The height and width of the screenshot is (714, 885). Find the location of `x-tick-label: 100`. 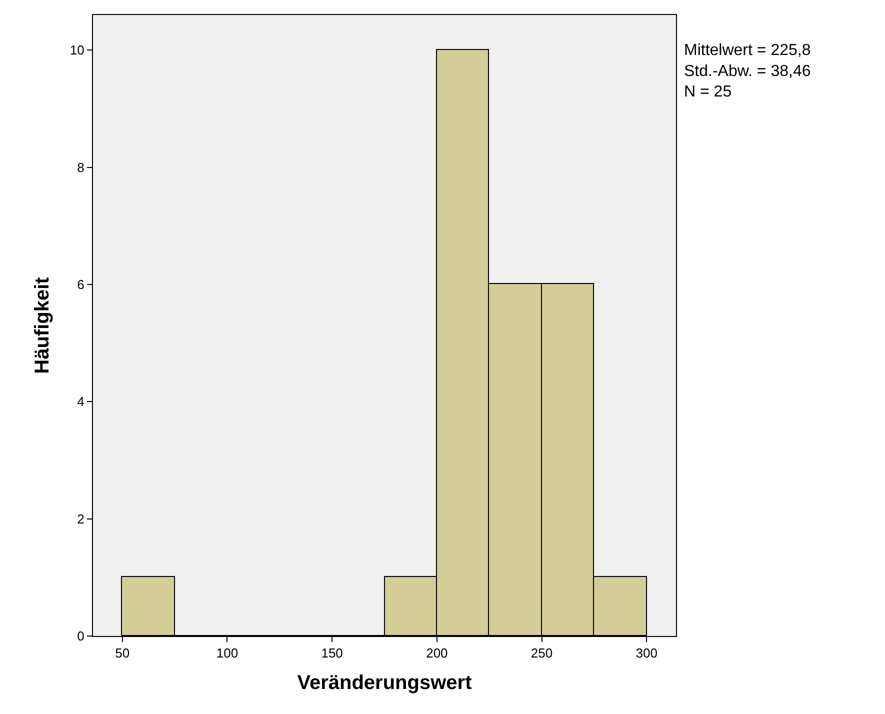

x-tick-label: 100 is located at coordinates (227, 653).